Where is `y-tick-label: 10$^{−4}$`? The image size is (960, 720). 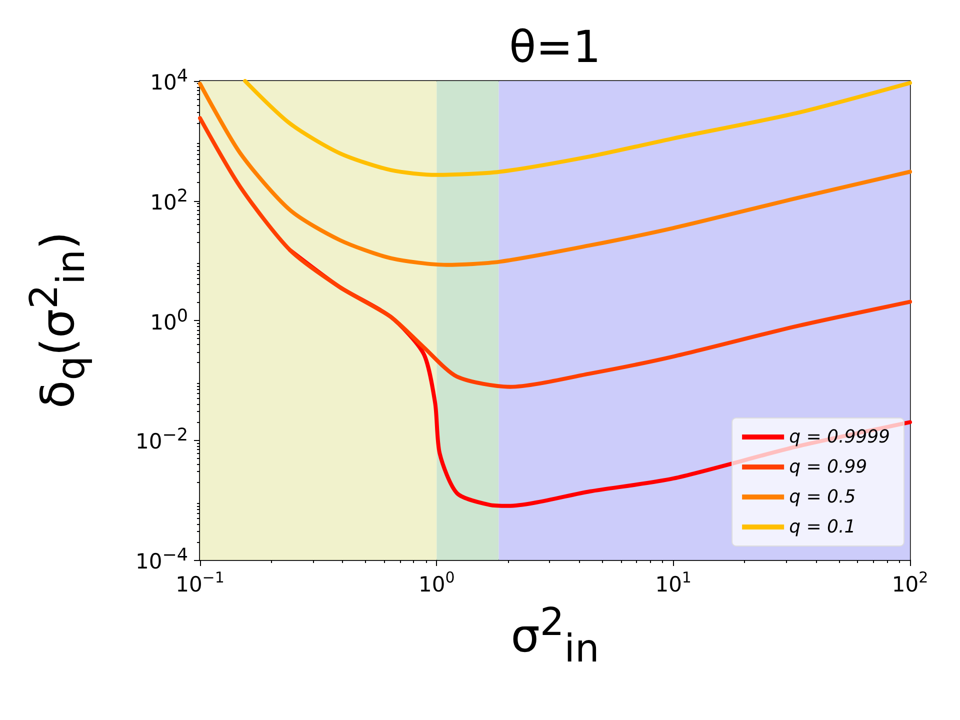 y-tick-label: 10$^{−4}$ is located at coordinates (161, 560).